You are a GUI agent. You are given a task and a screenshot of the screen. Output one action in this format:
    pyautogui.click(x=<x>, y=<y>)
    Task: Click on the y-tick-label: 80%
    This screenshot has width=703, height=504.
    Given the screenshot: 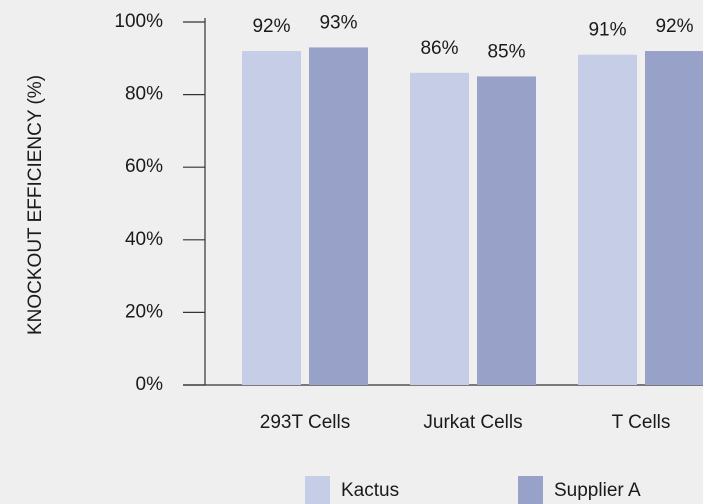 What is the action you would take?
    pyautogui.click(x=144, y=94)
    